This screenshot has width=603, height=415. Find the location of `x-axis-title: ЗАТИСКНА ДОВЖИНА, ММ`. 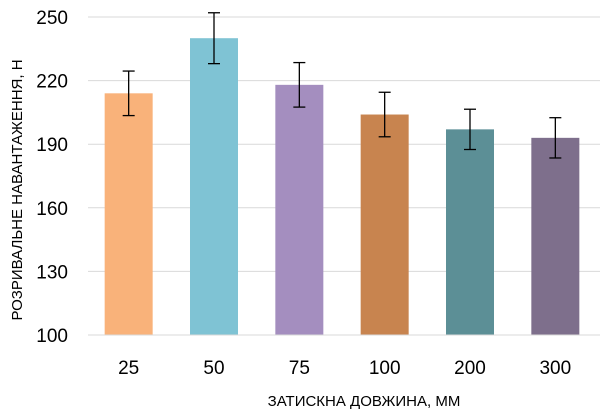

x-axis-title: ЗАТИСКНА ДОВЖИНА, ММ is located at coordinates (364, 401).